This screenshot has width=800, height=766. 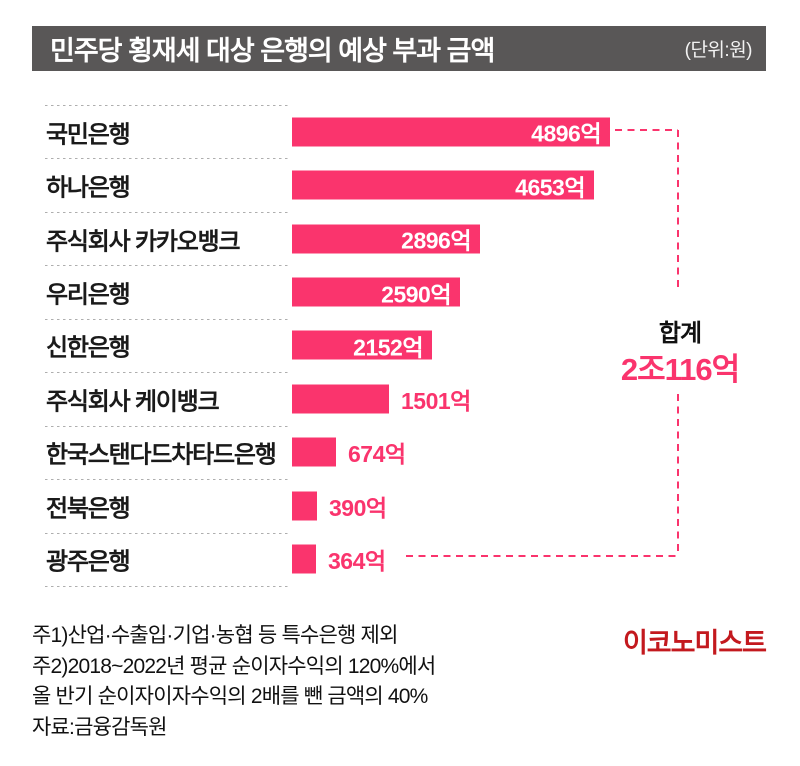 I want to click on bank-label: 국민은행, so click(x=88, y=135).